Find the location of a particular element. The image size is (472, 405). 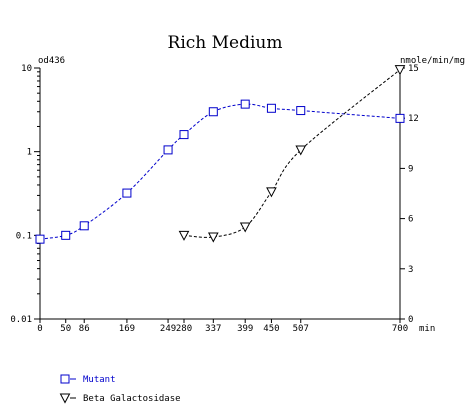

x-tick-label: 86 is located at coordinates (84, 329).